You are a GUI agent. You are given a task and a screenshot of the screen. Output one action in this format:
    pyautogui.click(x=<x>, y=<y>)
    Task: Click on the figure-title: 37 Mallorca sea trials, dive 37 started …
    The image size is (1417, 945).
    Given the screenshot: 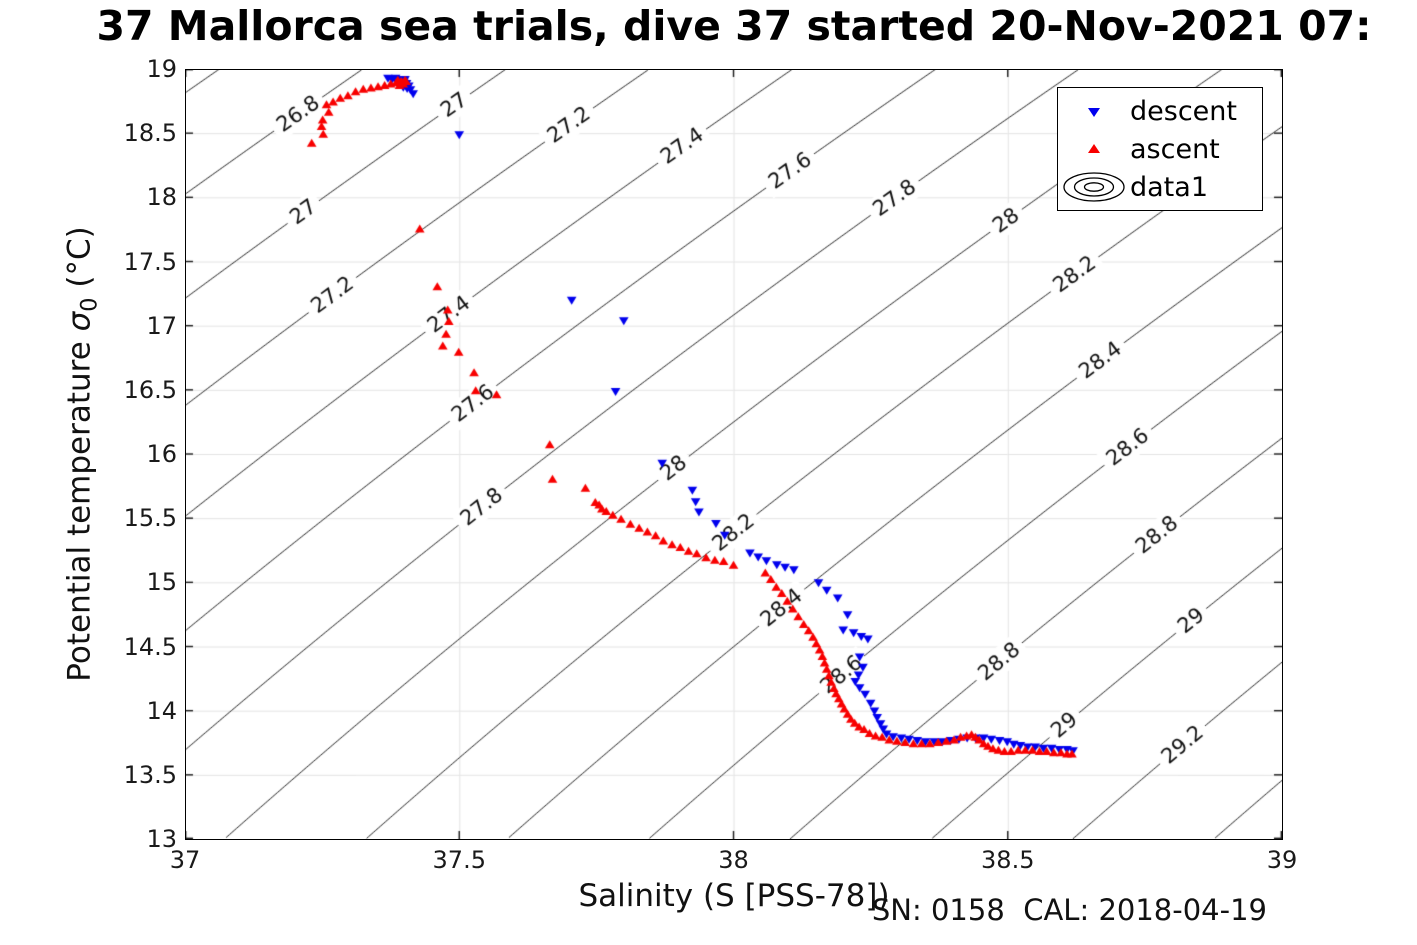 What is the action you would take?
    pyautogui.click(x=734, y=26)
    